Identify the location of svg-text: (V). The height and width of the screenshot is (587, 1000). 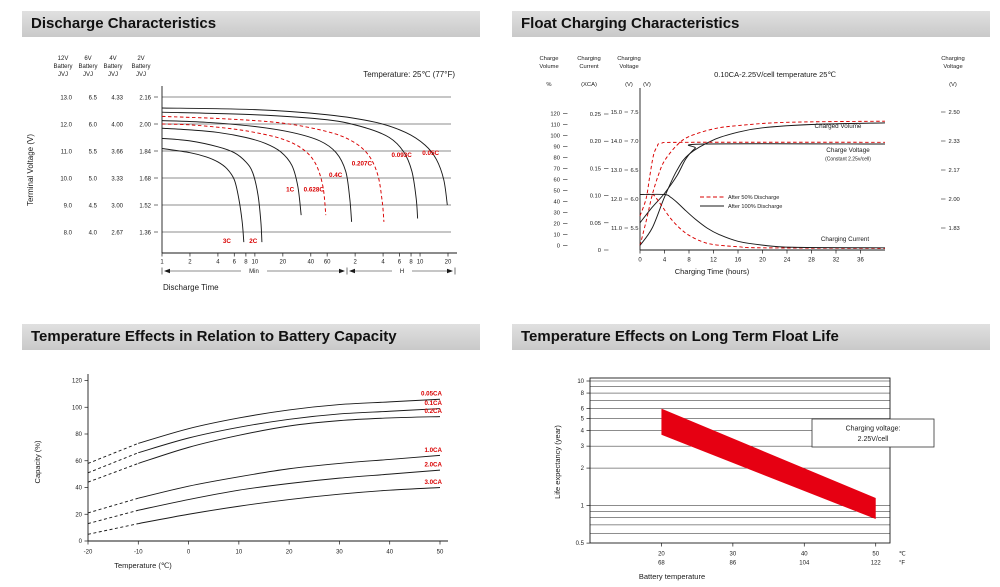
(953, 85).